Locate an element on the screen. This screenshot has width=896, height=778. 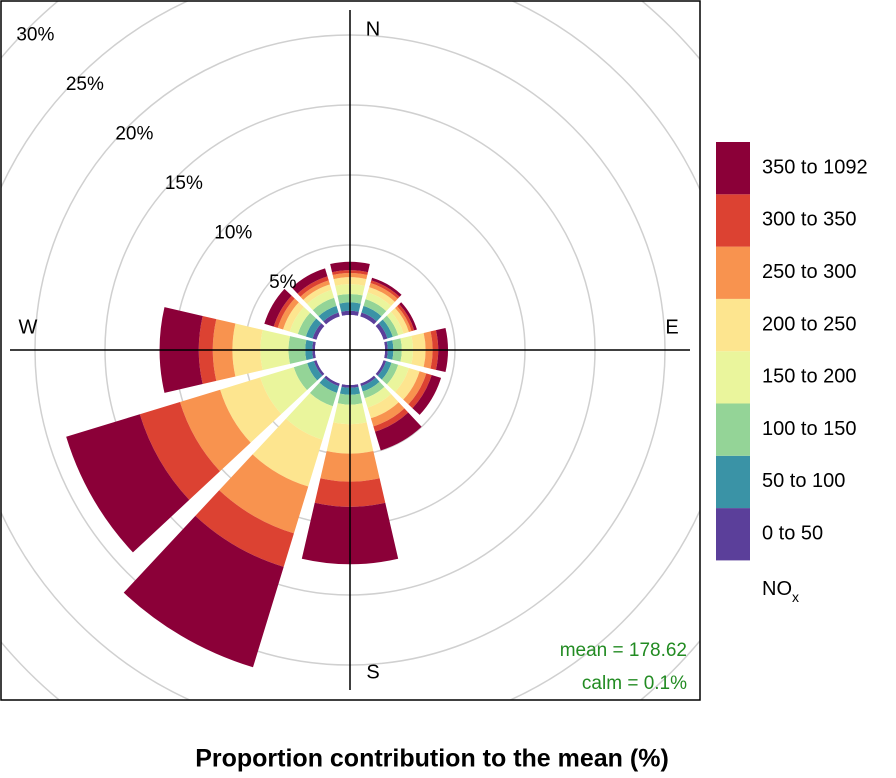
compass-label: E is located at coordinates (671, 327).